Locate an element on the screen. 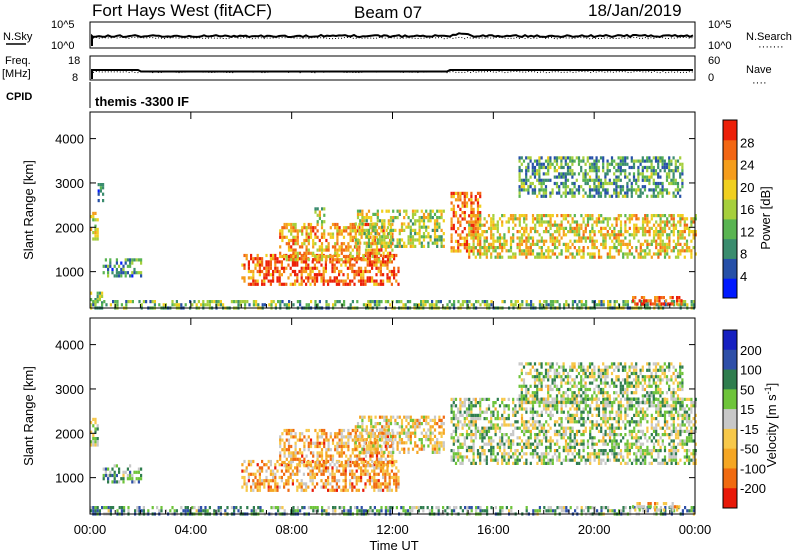 This screenshot has height=554, width=800. power-colorbar-swatch is located at coordinates (730, 288).